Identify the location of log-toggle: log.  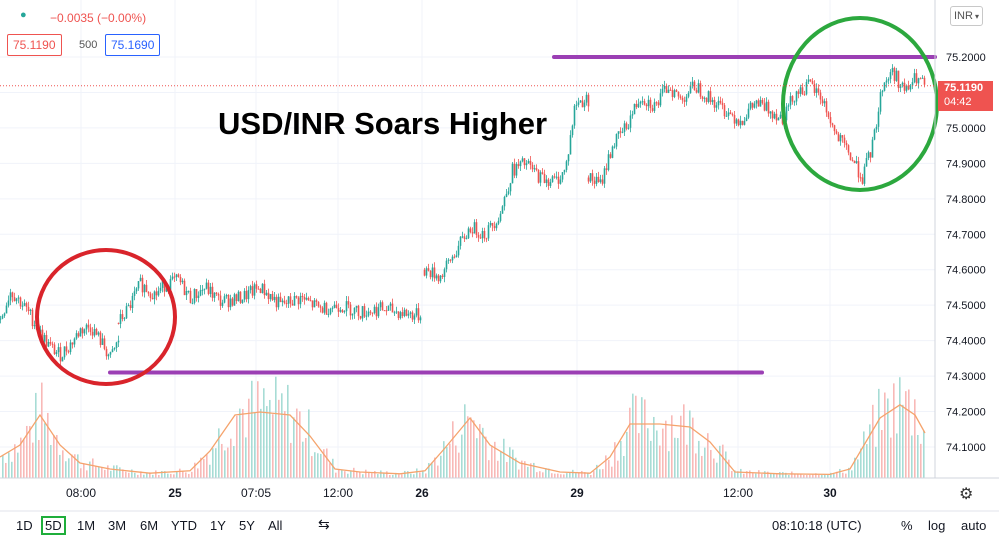
(937, 525).